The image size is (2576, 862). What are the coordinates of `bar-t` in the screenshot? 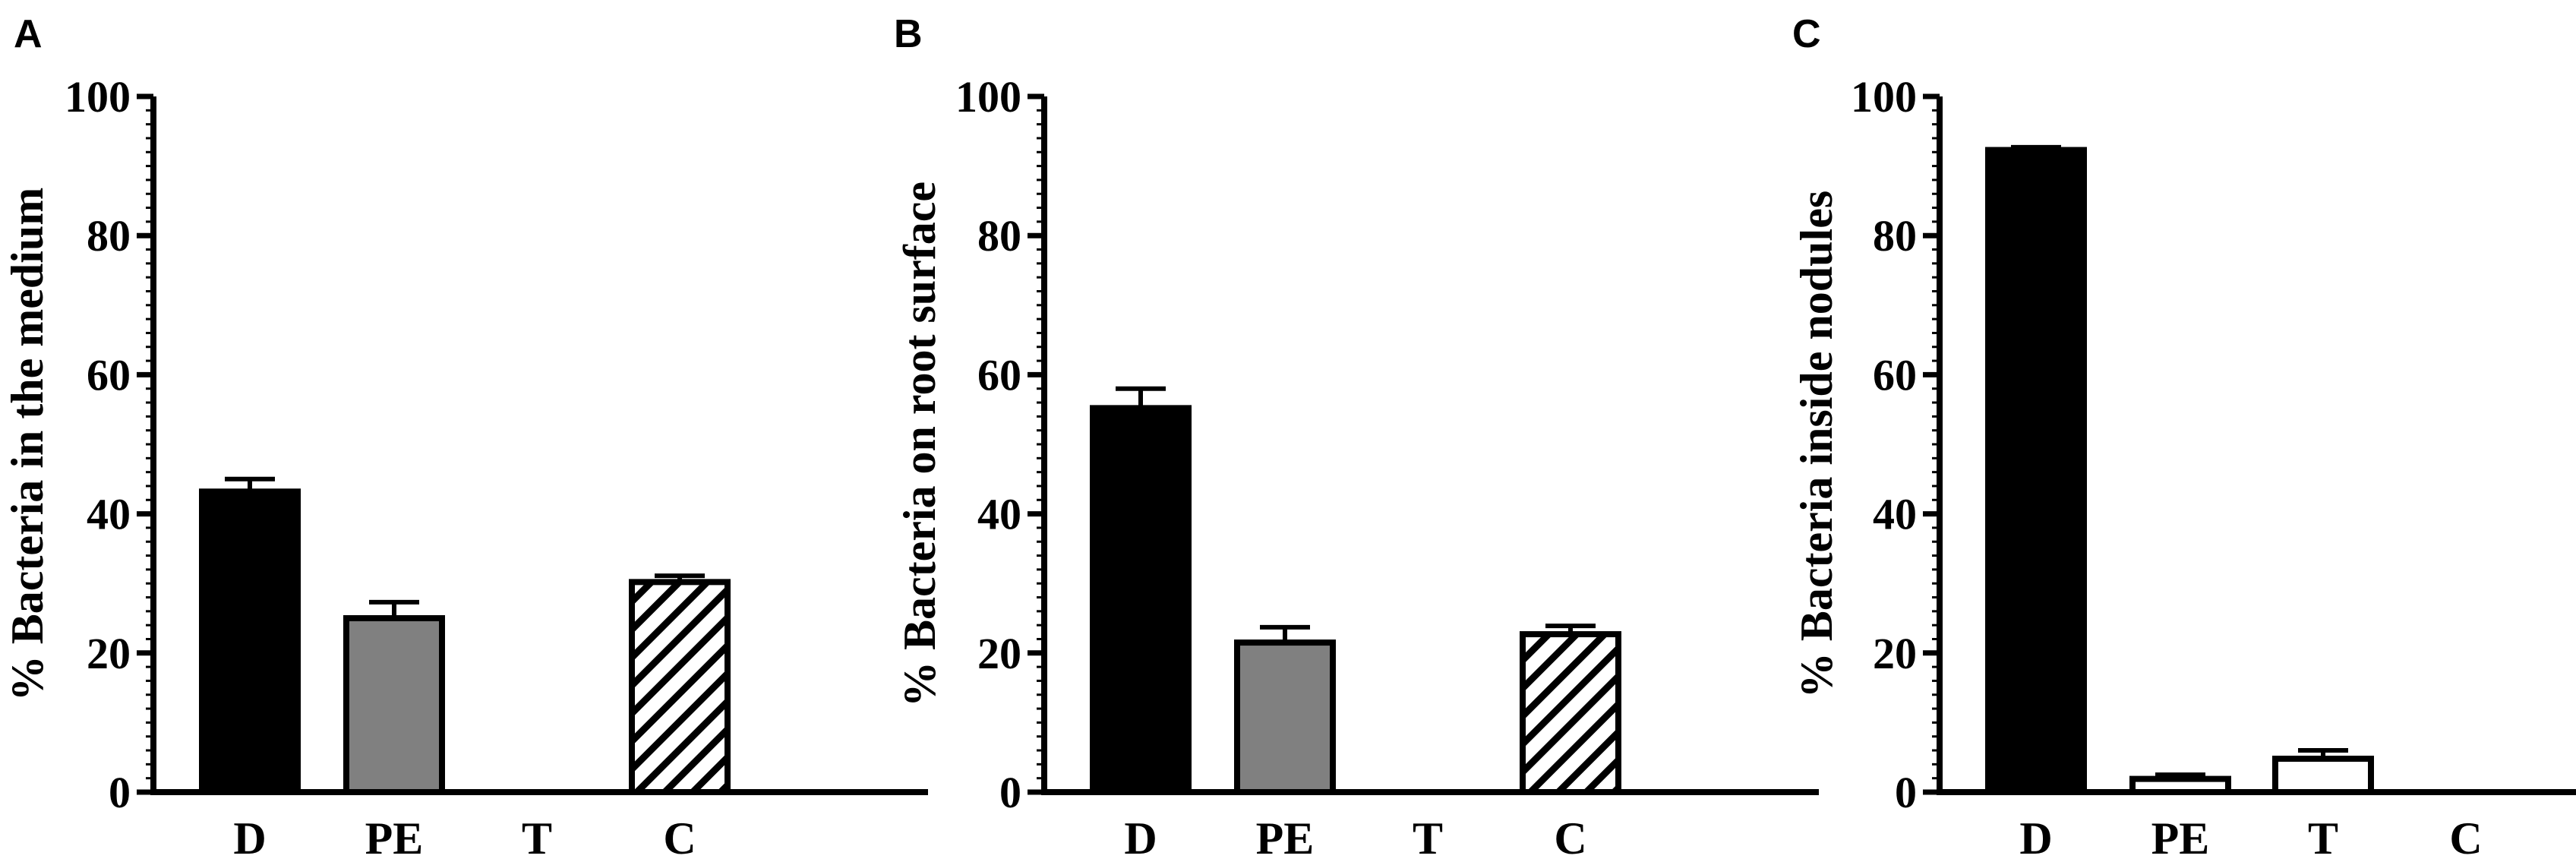 It's located at (2323, 775).